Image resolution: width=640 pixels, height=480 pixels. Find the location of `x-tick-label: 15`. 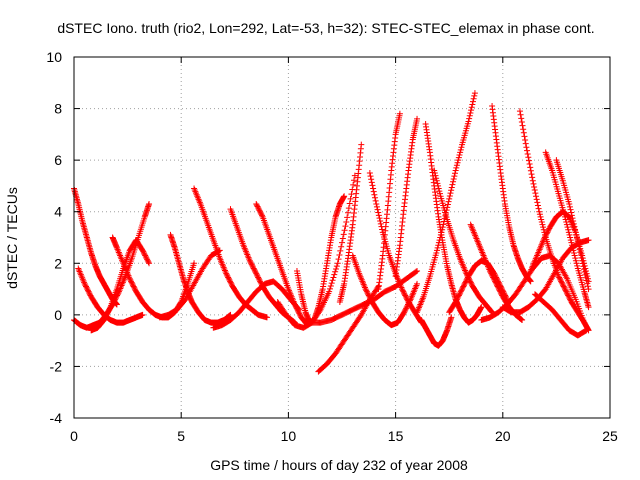

x-tick-label: 15 is located at coordinates (396, 436).